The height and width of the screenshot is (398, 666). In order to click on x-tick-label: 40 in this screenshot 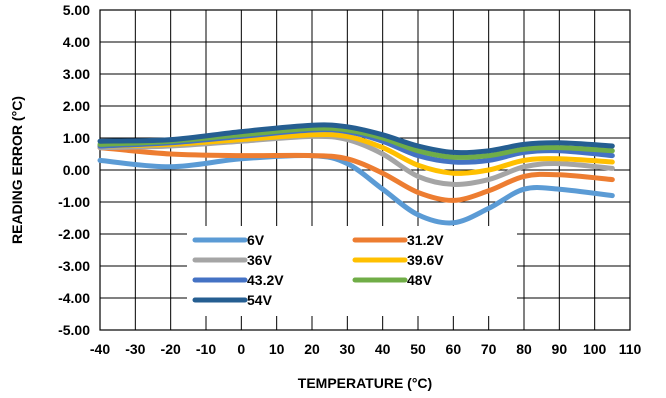, I will do `click(383, 349)`.